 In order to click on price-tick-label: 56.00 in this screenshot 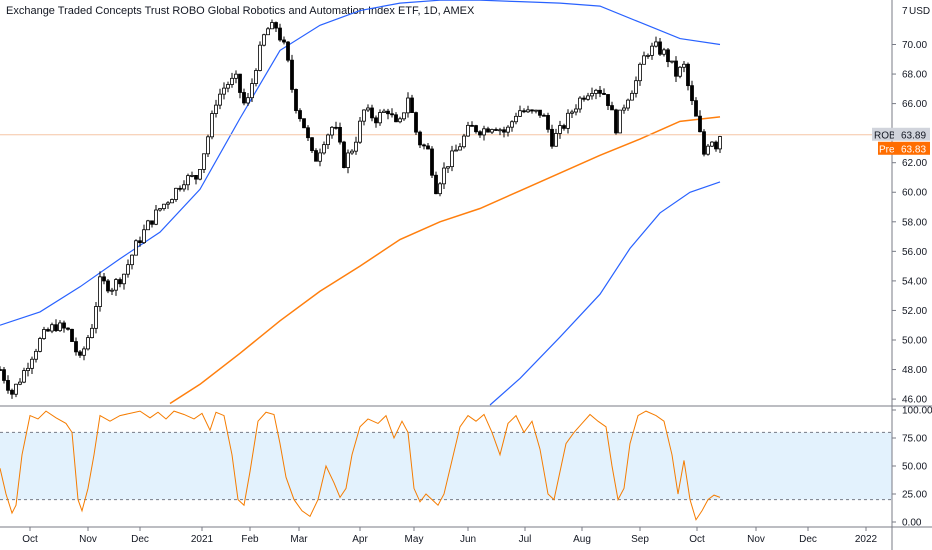, I will do `click(914, 252)`.